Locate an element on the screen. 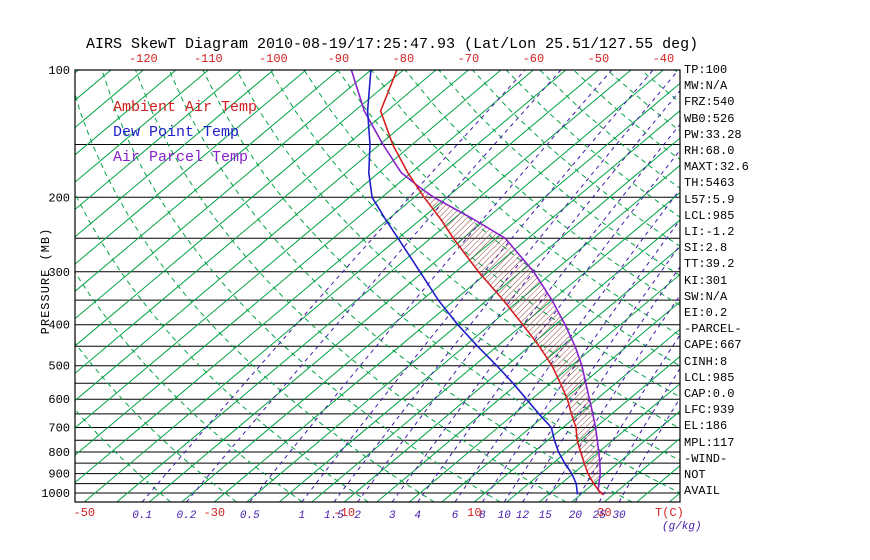 The height and width of the screenshot is (560, 870). stat-line: SW:N/A is located at coordinates (706, 296).